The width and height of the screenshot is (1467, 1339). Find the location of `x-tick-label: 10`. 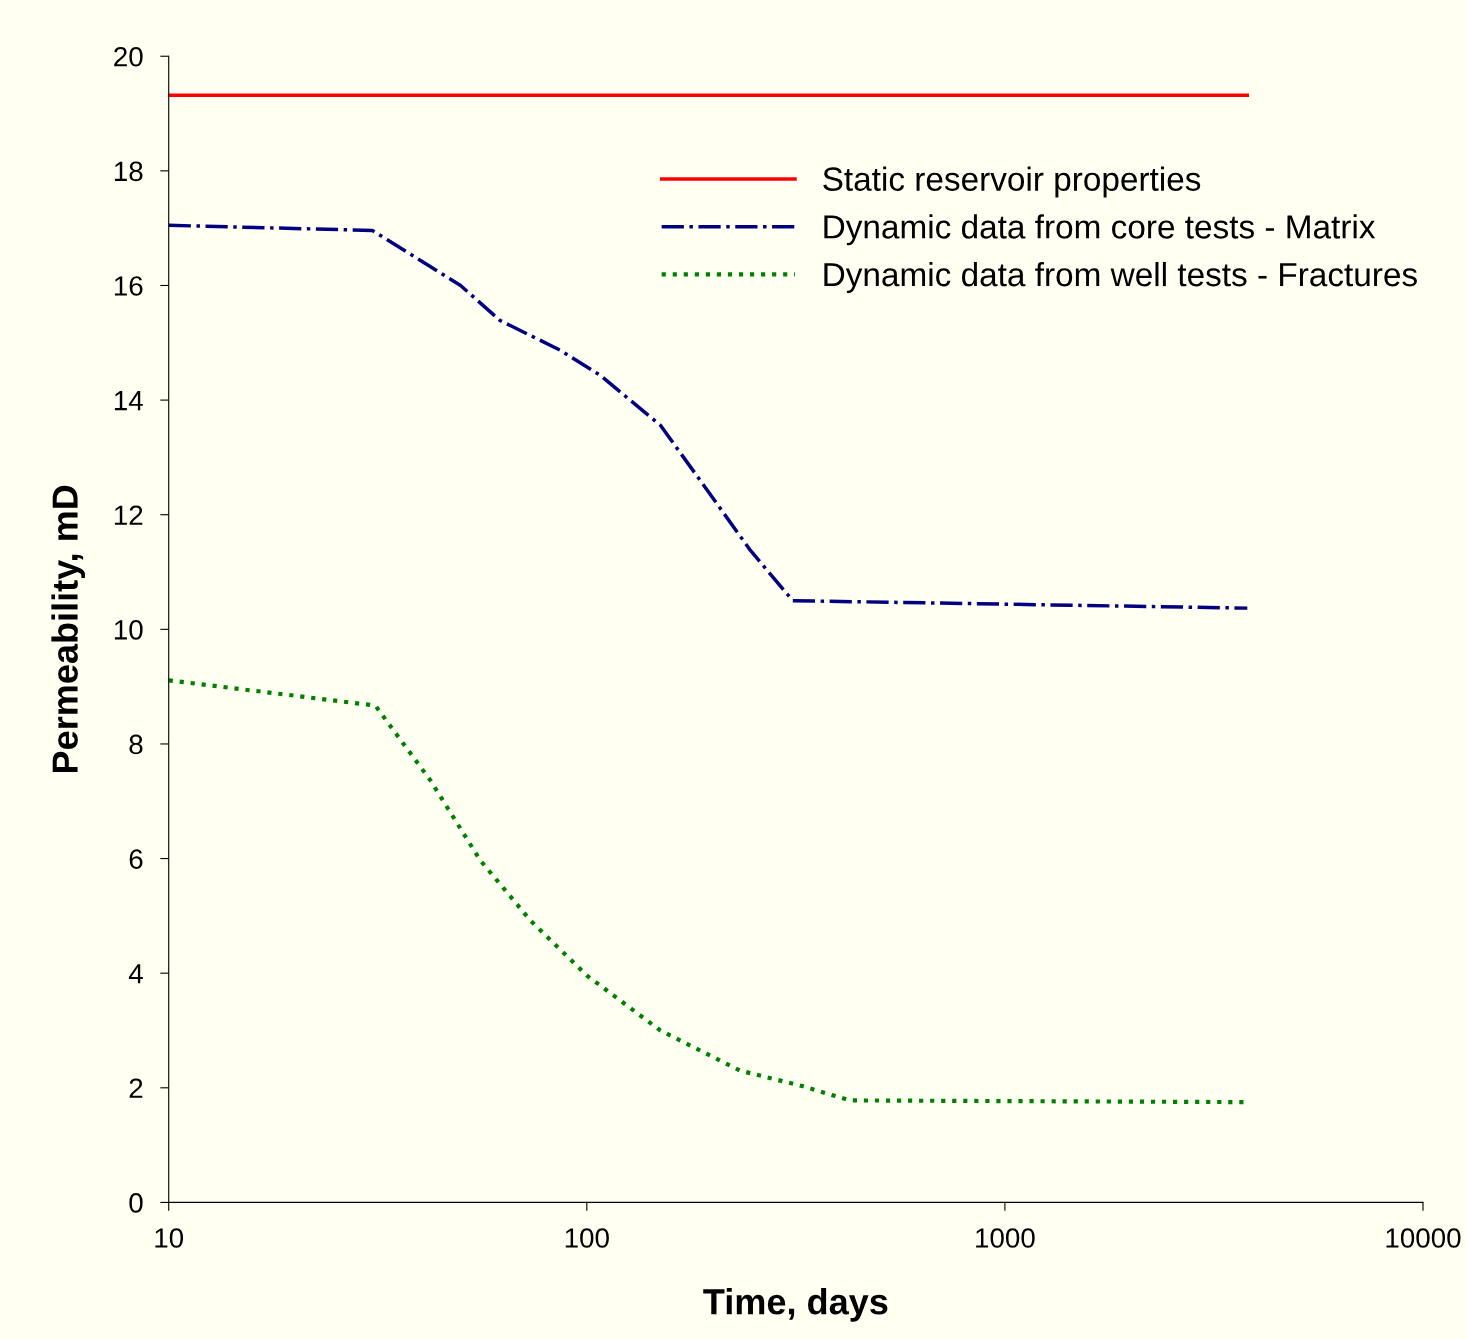

x-tick-label: 10 is located at coordinates (169, 1238).